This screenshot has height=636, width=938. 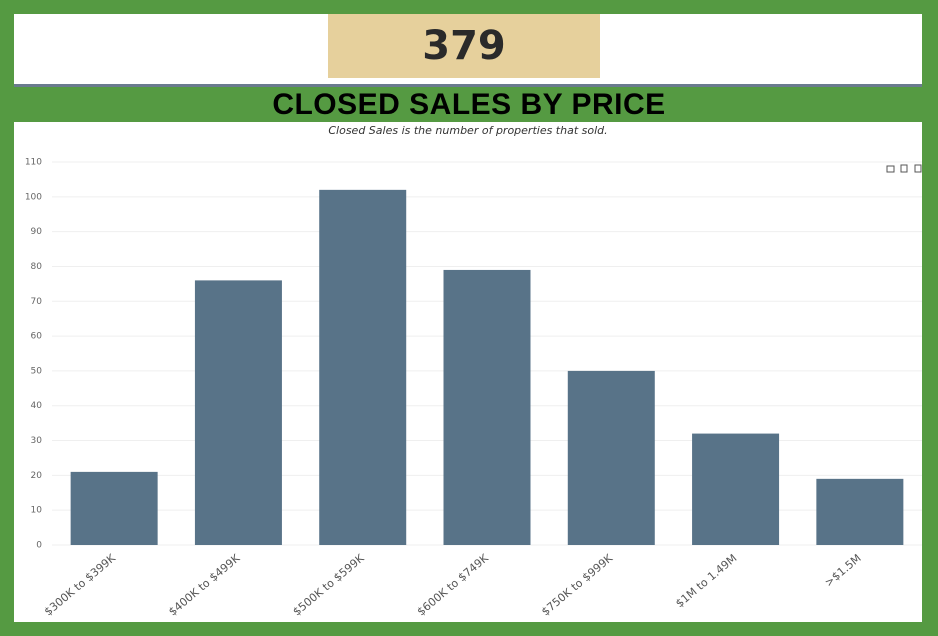 What do you see at coordinates (842, 571) in the screenshot?
I see `x-tick-label: >$1.5M` at bounding box center [842, 571].